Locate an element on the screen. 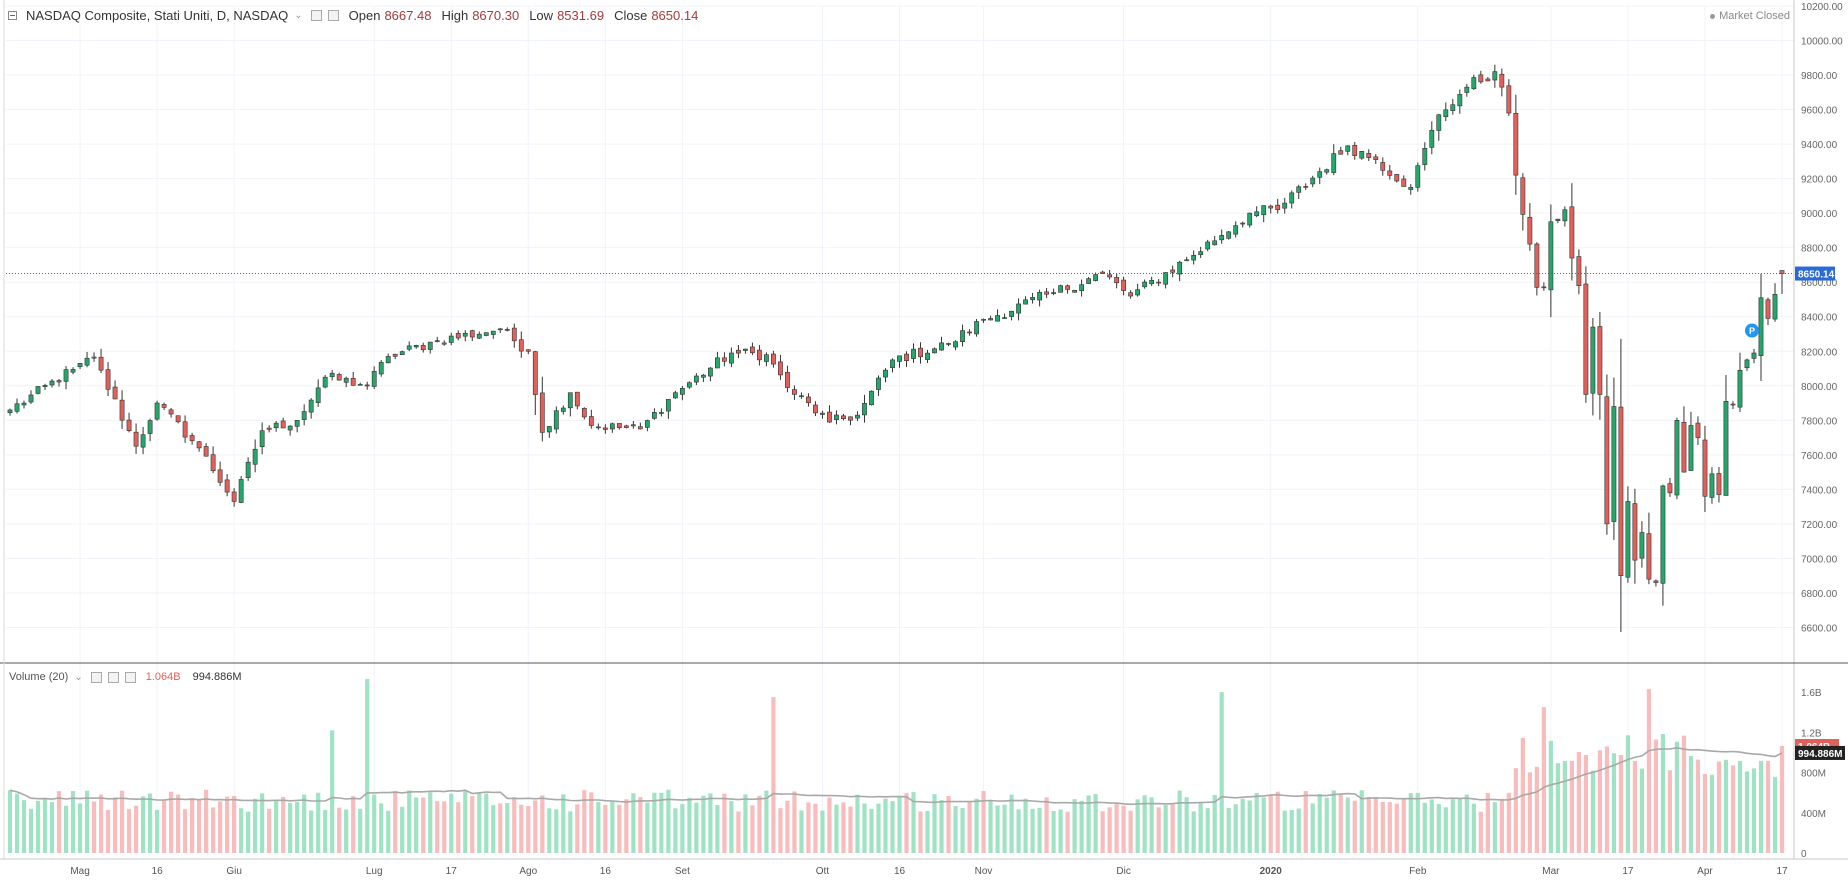  volume-tick-label: 1.2B is located at coordinates (1811, 733).